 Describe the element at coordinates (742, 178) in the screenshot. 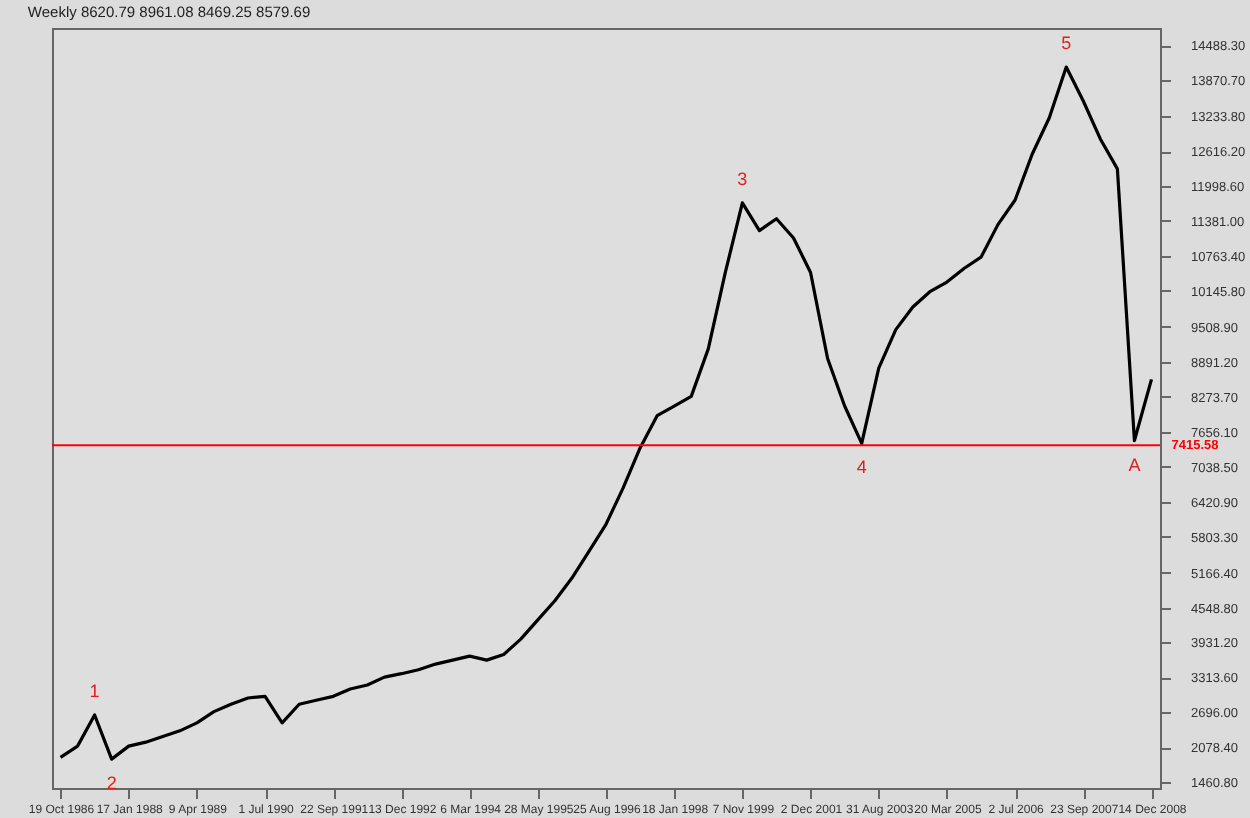

I see `annotation: 3` at that location.